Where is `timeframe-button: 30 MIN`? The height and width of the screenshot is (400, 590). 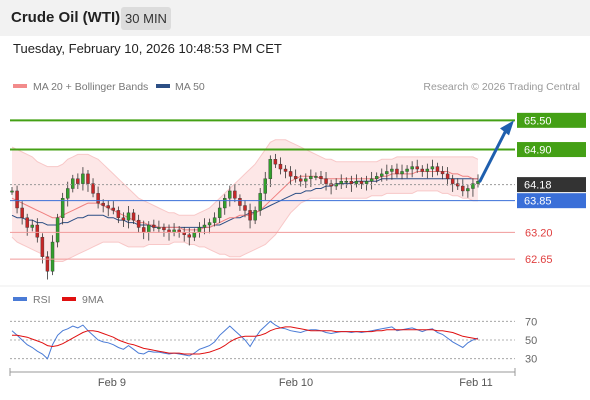 timeframe-button: 30 MIN is located at coordinates (146, 18).